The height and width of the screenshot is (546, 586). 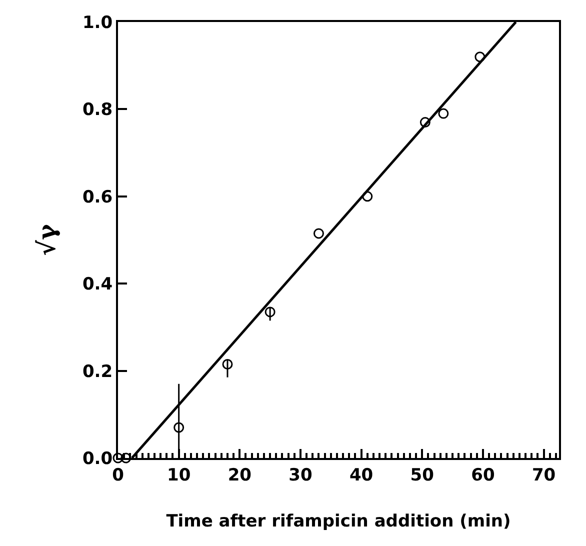 I want to click on y-tick-label: 0.4, so click(x=97, y=284).